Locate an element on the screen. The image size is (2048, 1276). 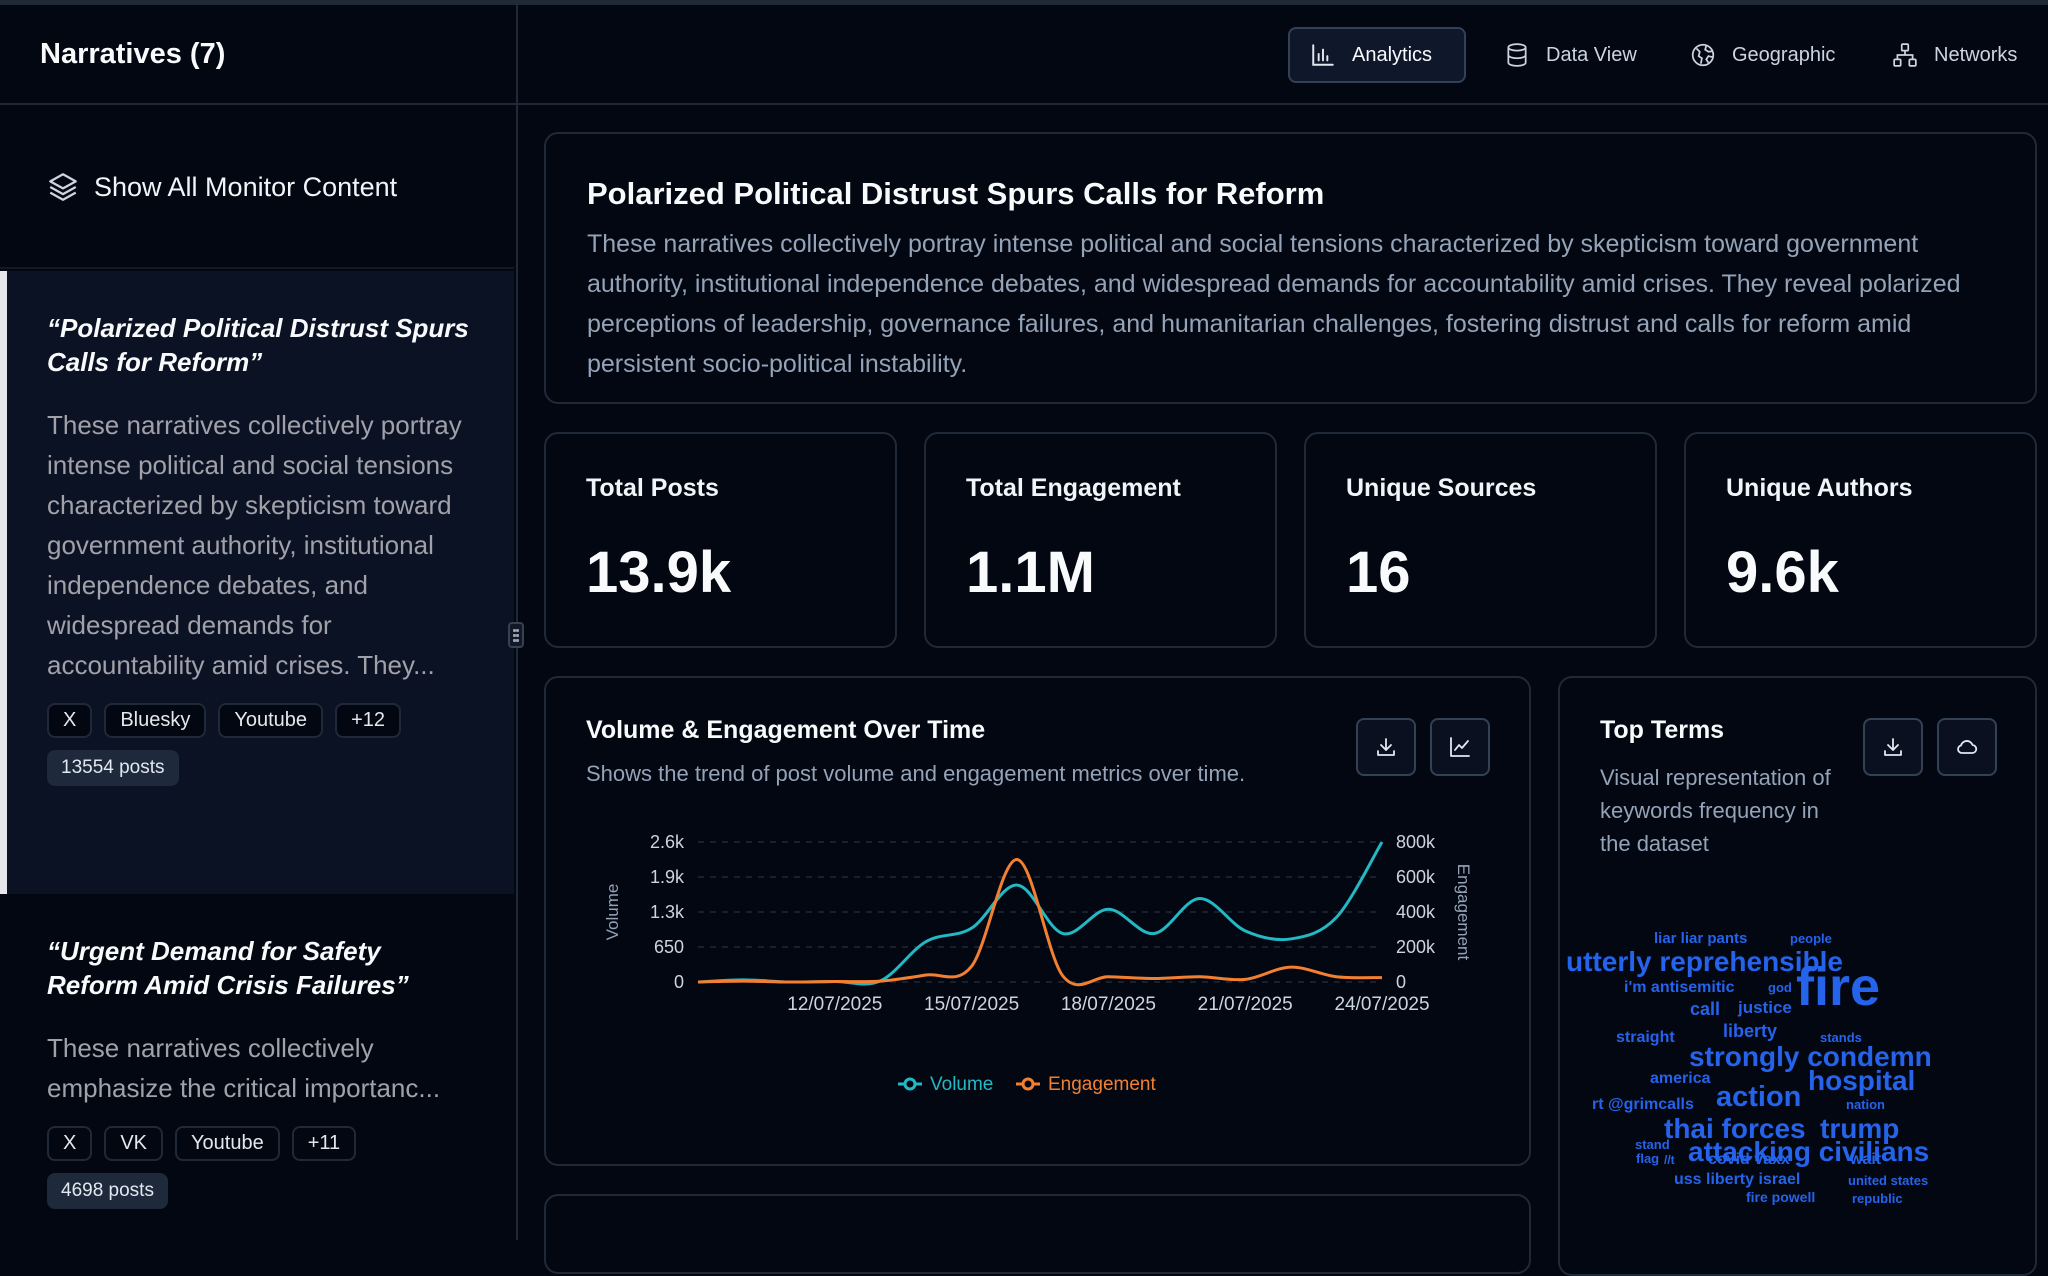
word-cloud-term: trump is located at coordinates (1860, 1128).